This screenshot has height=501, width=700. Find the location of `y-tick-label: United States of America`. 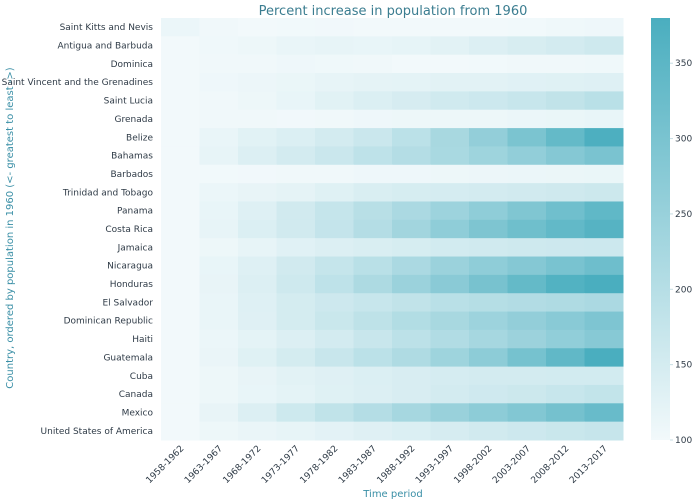

y-tick-label: United States of America is located at coordinates (97, 432).